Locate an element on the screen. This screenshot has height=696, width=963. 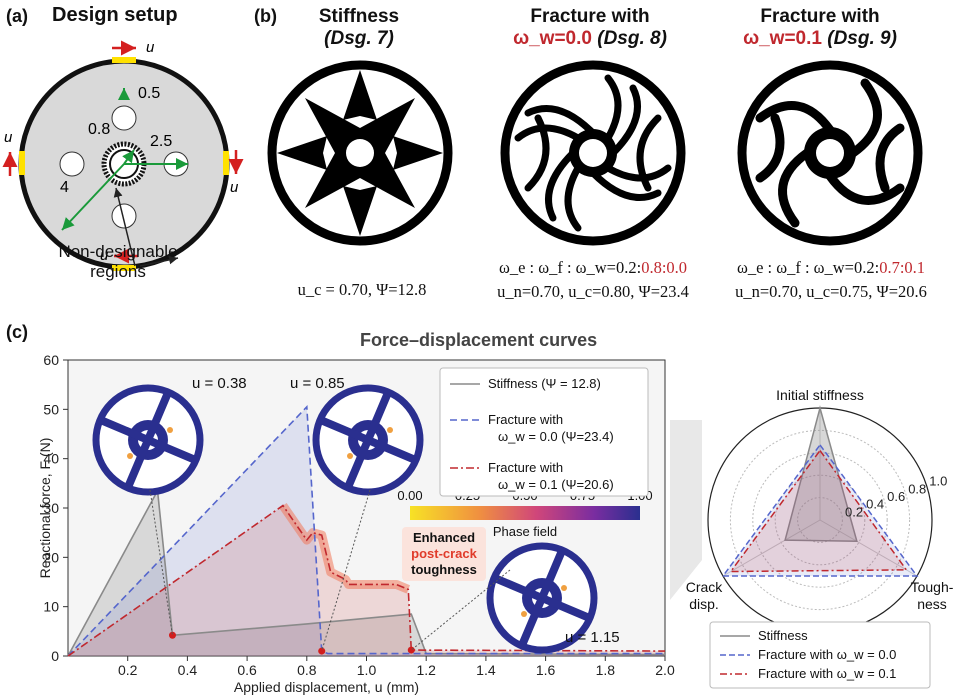
chart-title: Force–displacement curves is located at coordinates (479, 340).